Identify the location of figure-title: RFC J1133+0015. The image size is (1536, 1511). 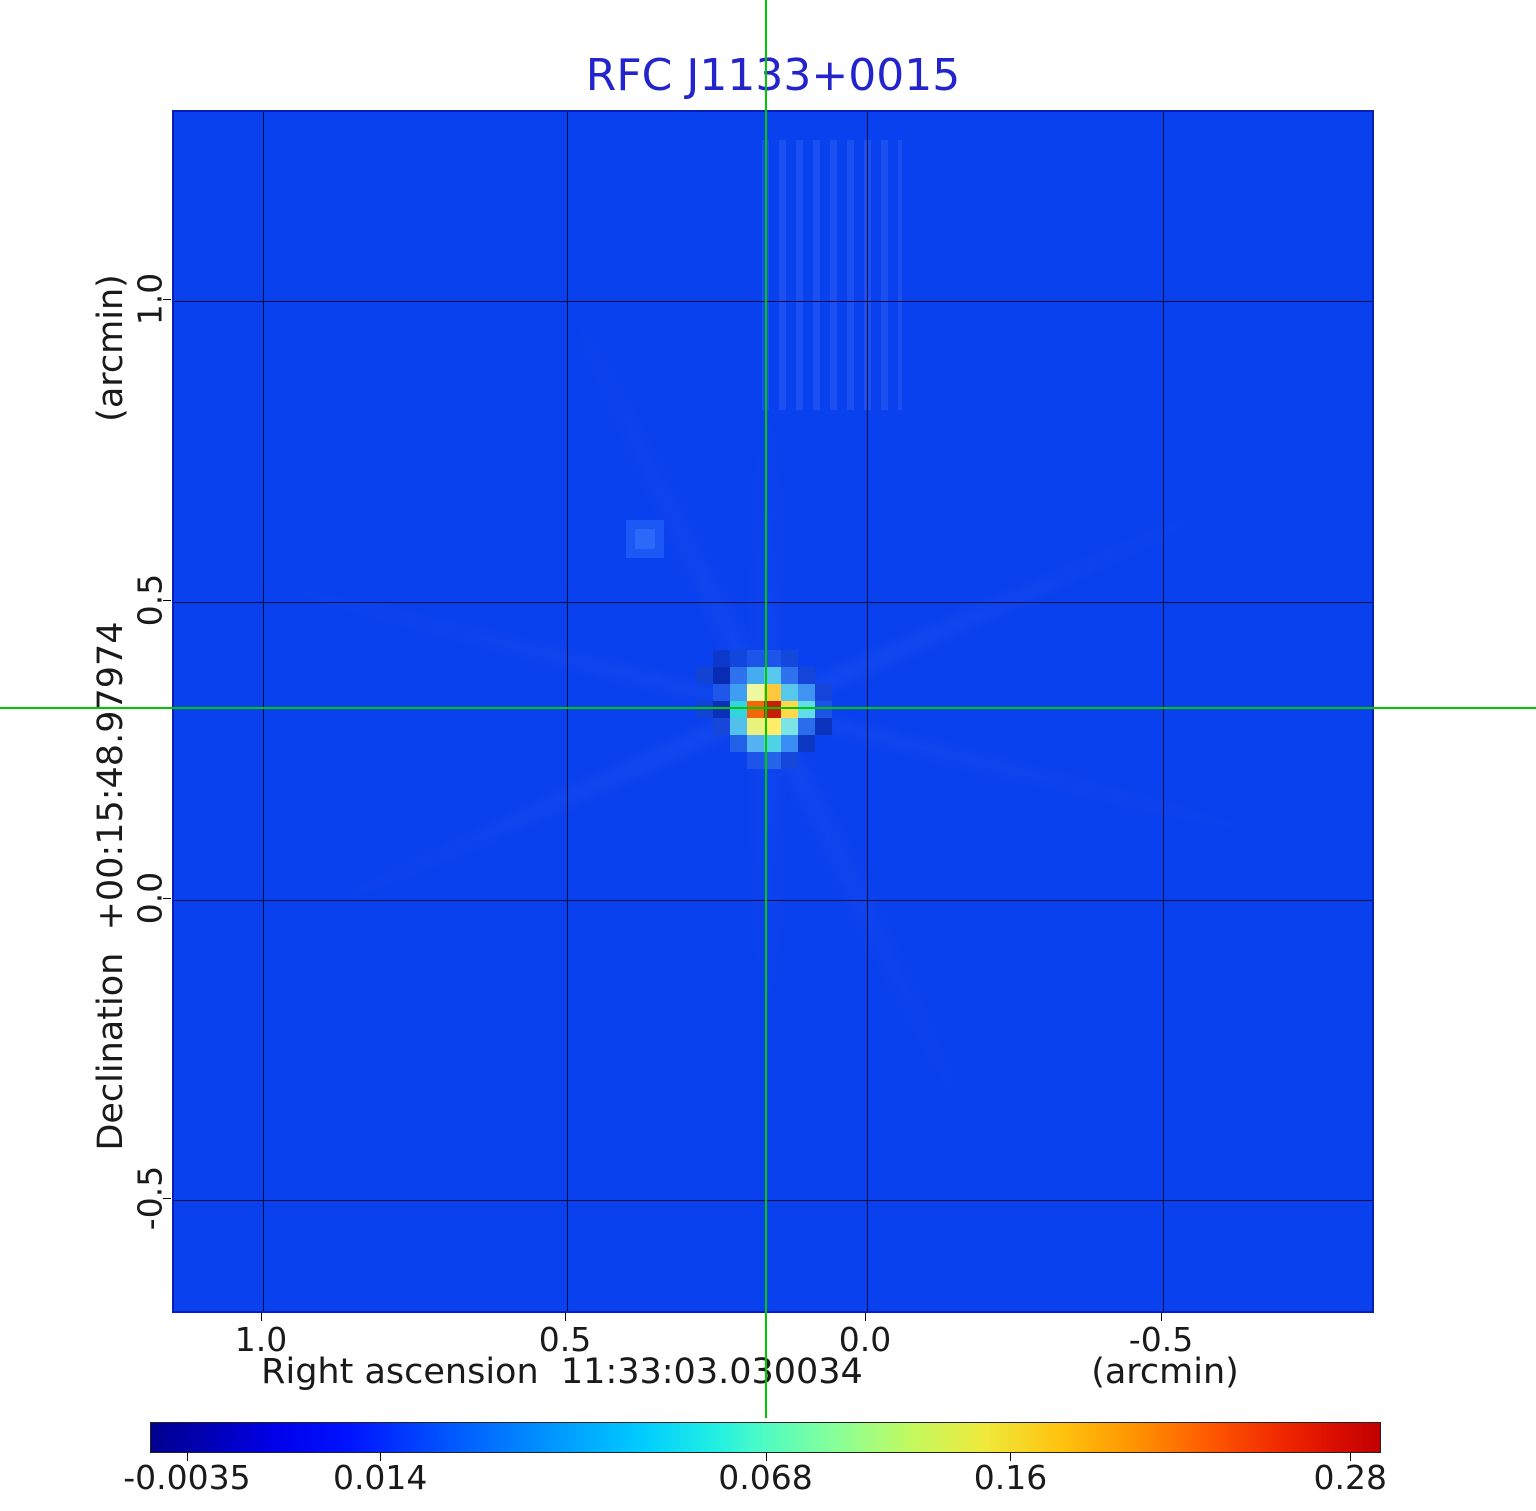
(773, 75).